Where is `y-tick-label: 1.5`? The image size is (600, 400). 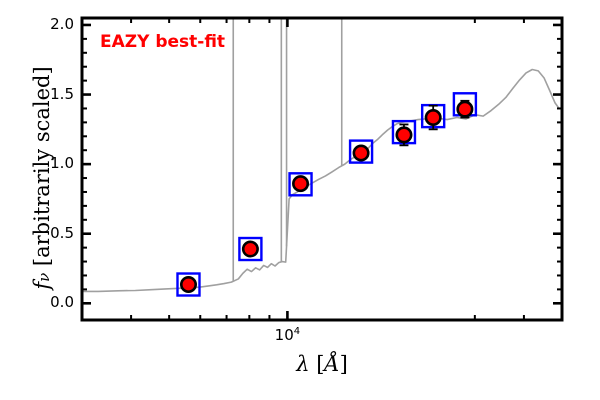 y-tick-label: 1.5 is located at coordinates (62, 93).